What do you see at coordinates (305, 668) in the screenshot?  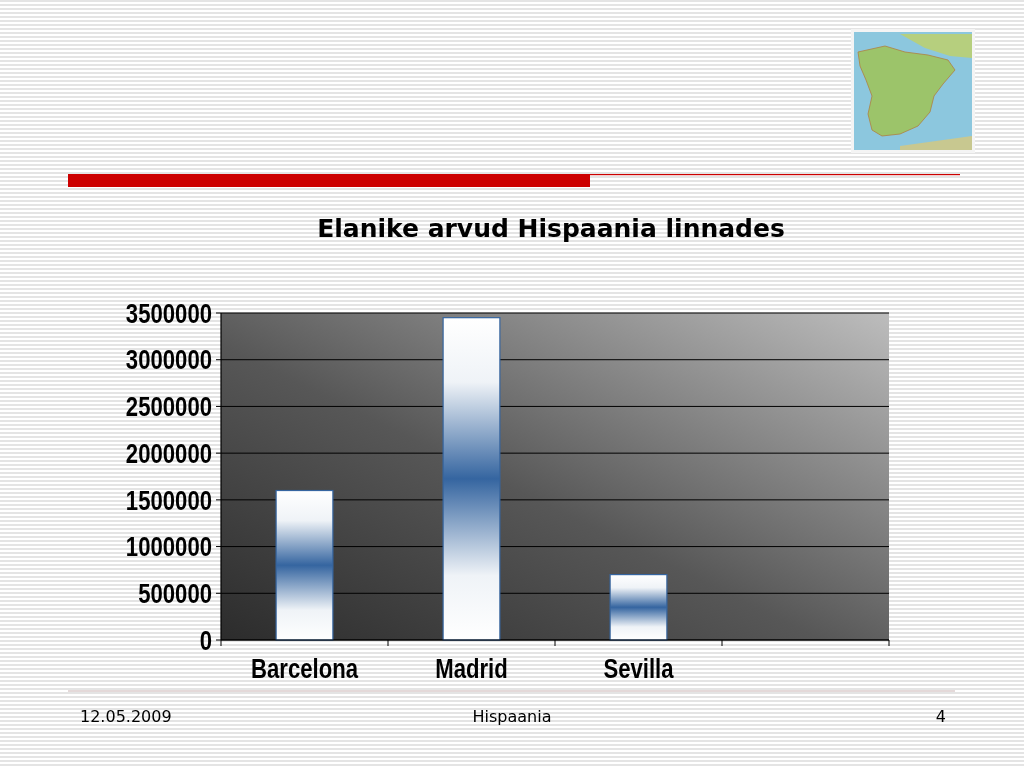 I see `x-tick-label: Barcelona` at bounding box center [305, 668].